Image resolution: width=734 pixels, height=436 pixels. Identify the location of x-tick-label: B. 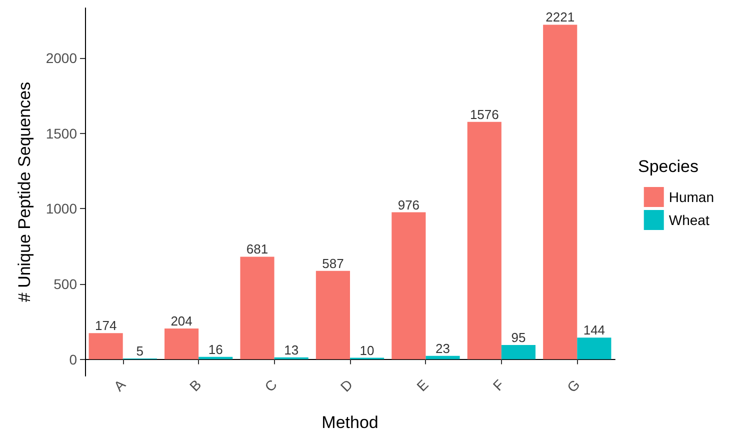
(195, 385).